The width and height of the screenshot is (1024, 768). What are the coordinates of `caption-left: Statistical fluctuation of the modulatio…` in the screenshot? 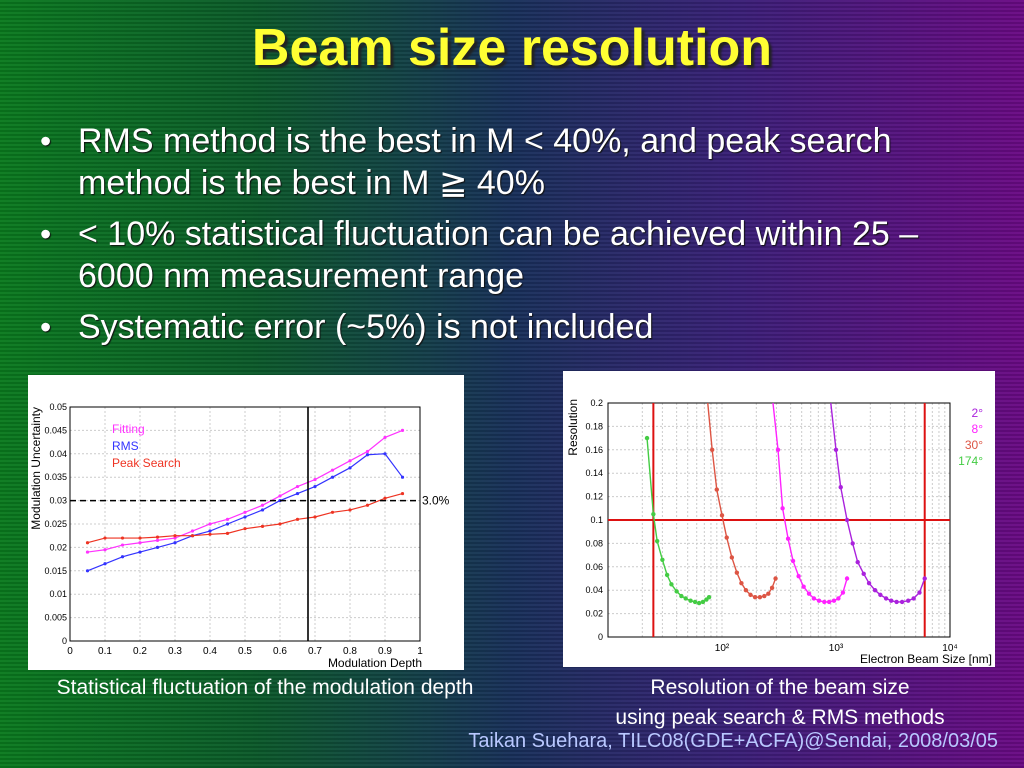 It's located at (265, 687).